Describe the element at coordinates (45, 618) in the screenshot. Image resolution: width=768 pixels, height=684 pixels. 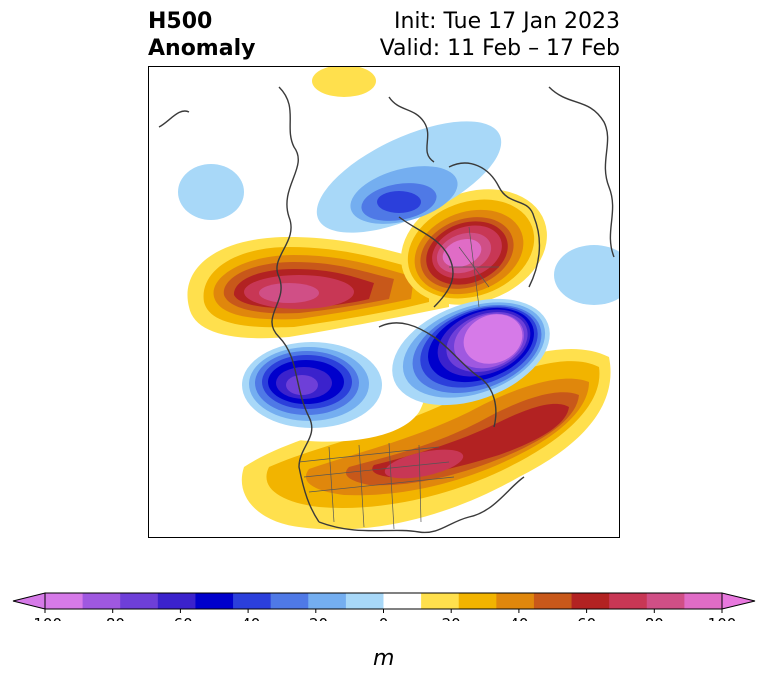
I see `colorbar-tick-label: -100` at that location.